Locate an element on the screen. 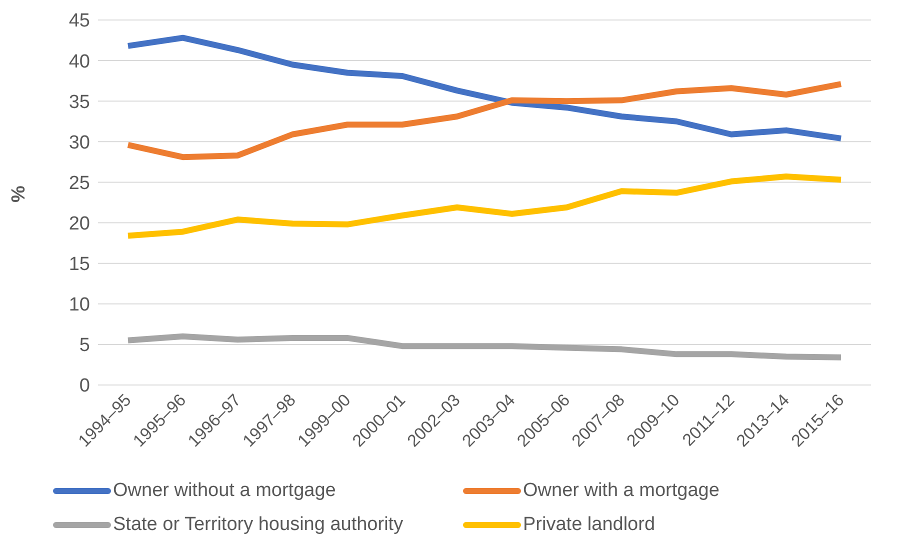  y-tick-label: 15 is located at coordinates (79, 265).